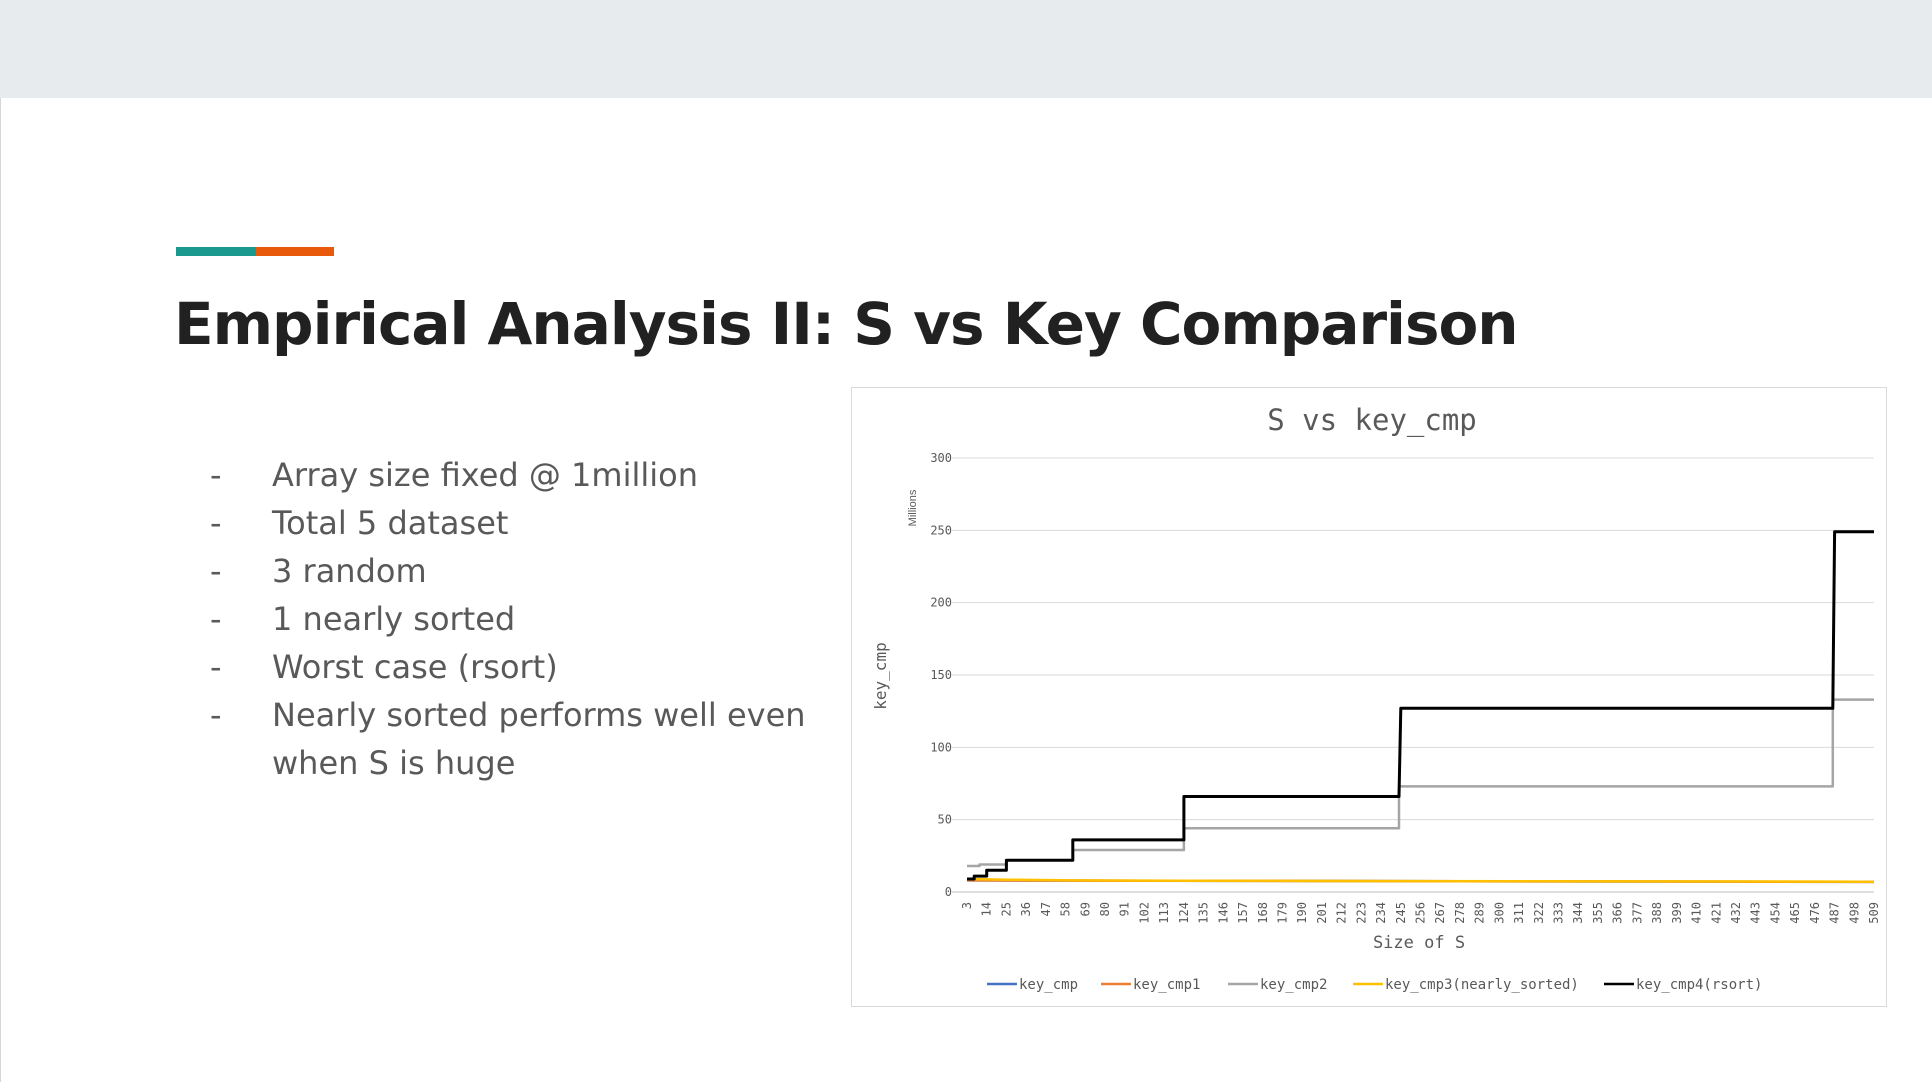 This screenshot has height=1082, width=1932. What do you see at coordinates (1105, 909) in the screenshot?
I see `x-tick-label: 80` at bounding box center [1105, 909].